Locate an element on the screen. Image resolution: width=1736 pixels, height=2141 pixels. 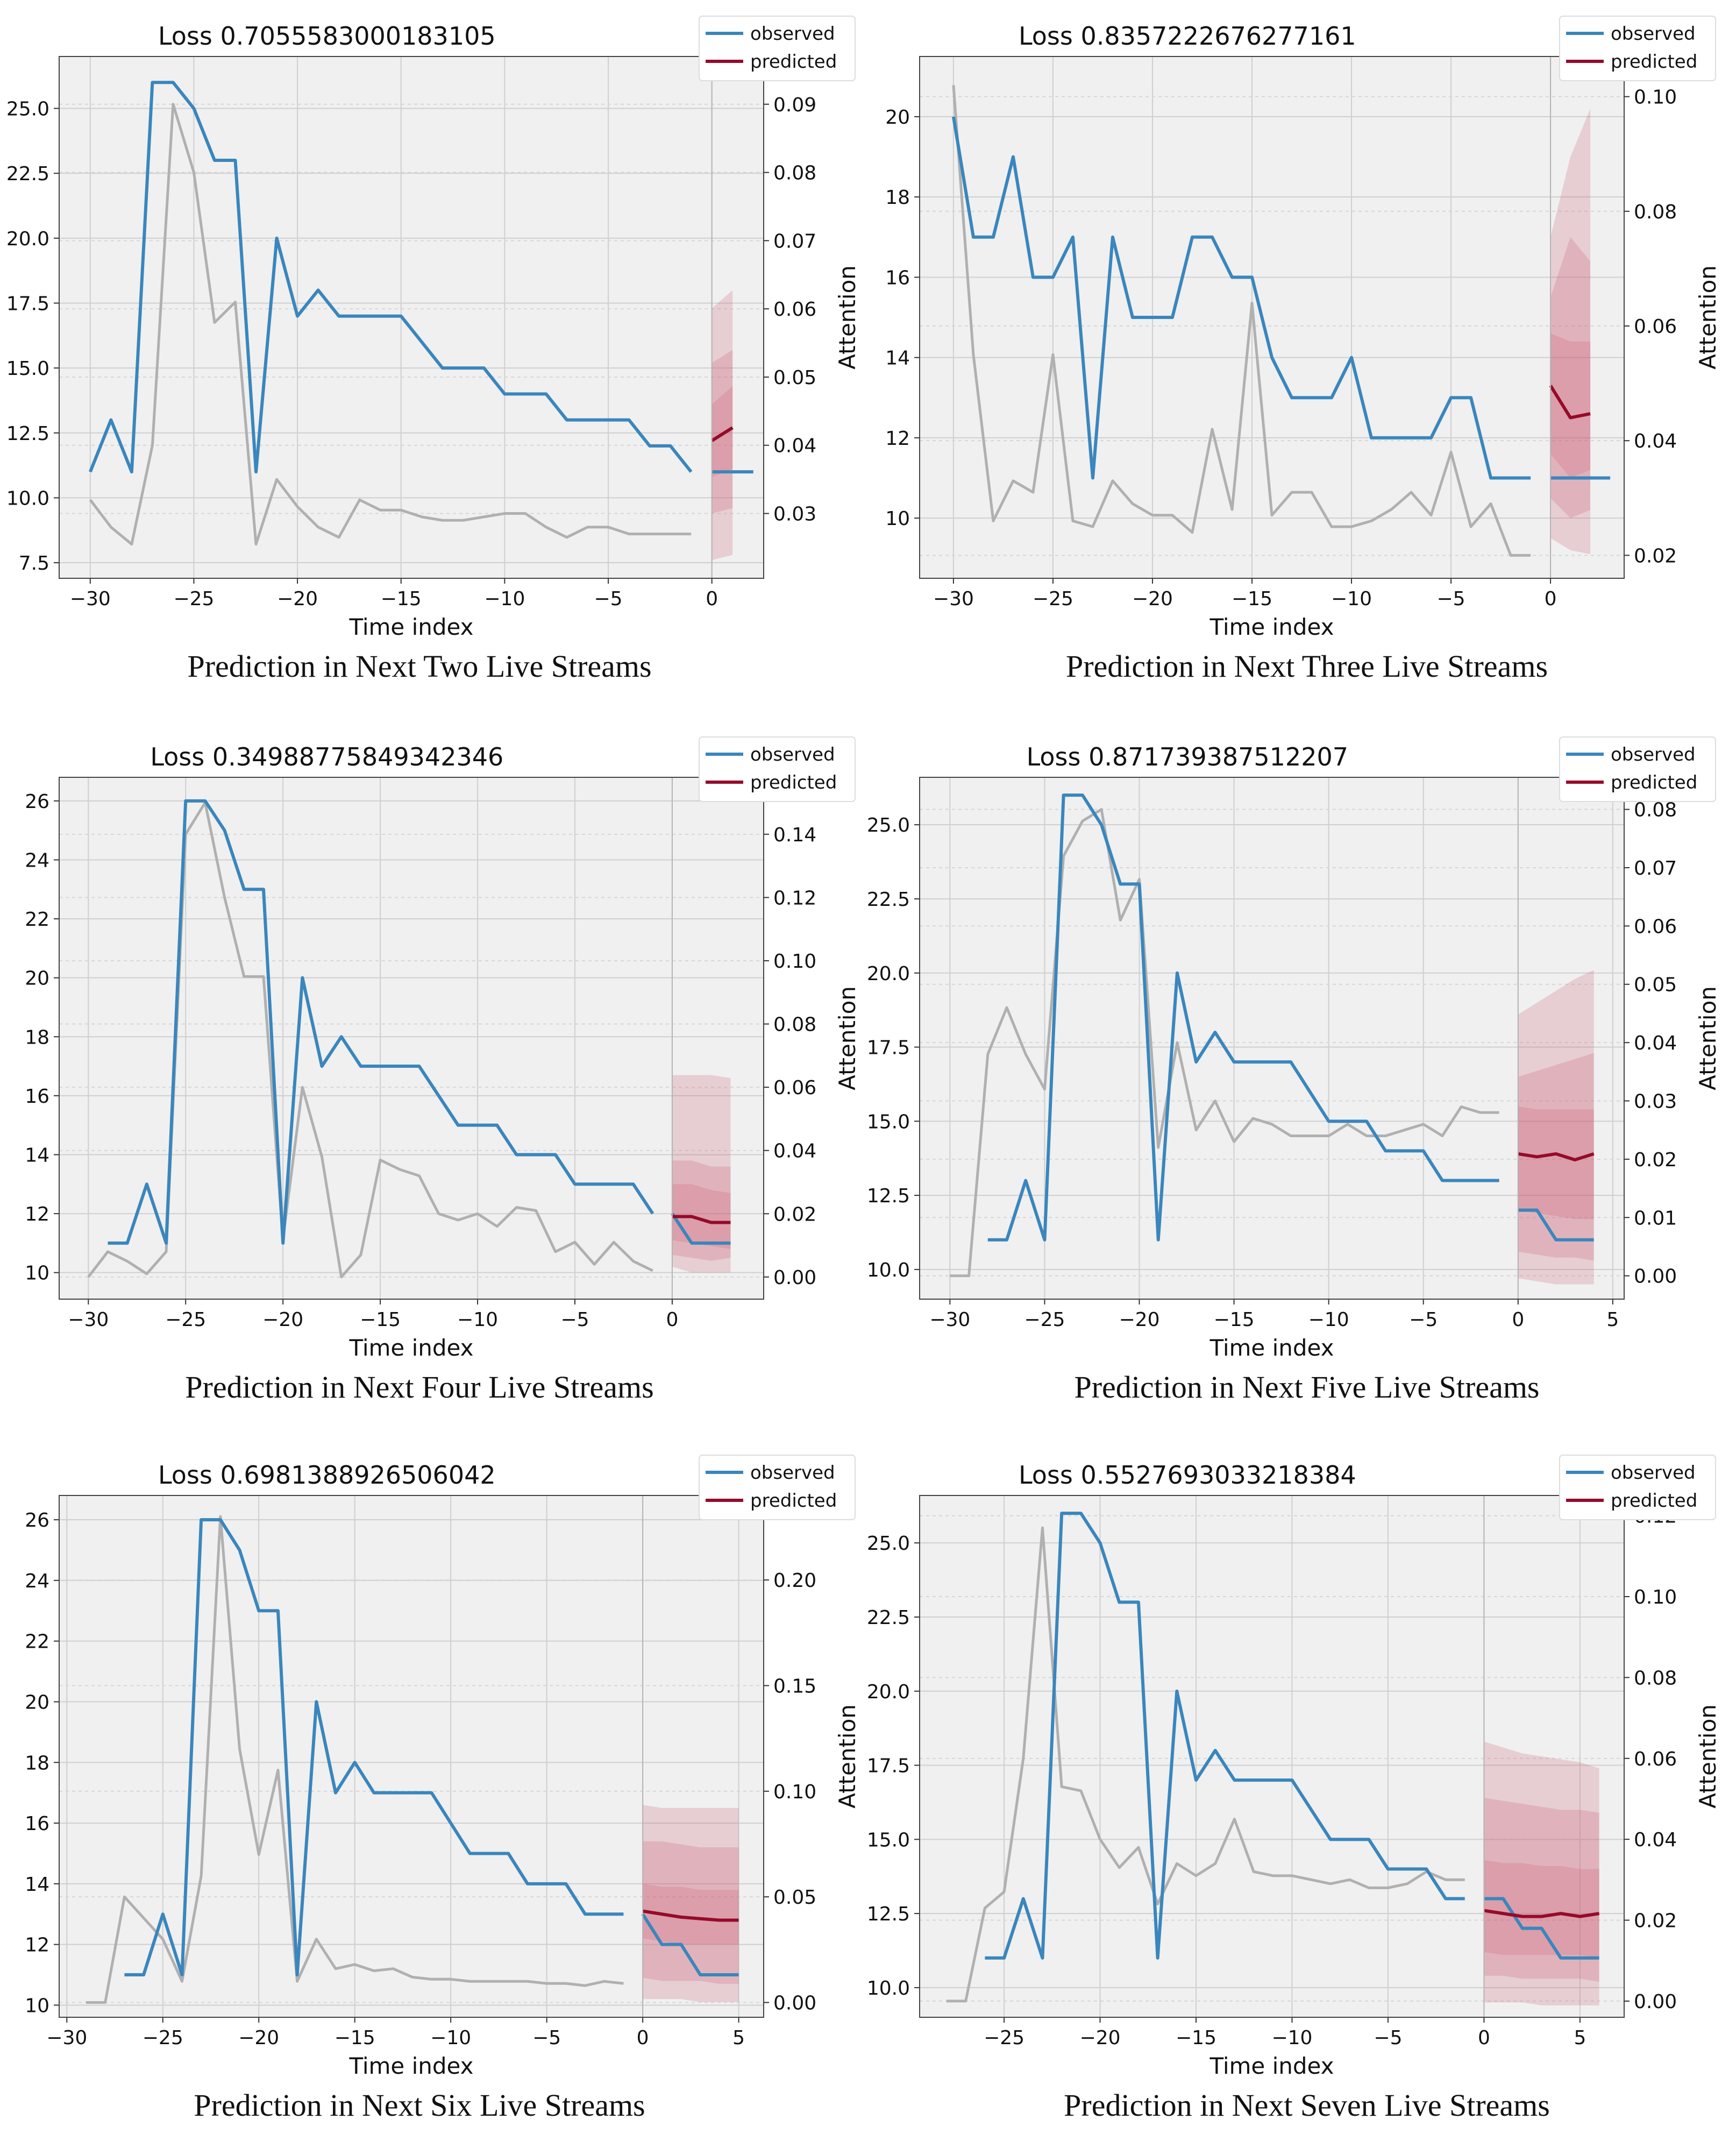
x-tick-label: −30 is located at coordinates (89, 1320).